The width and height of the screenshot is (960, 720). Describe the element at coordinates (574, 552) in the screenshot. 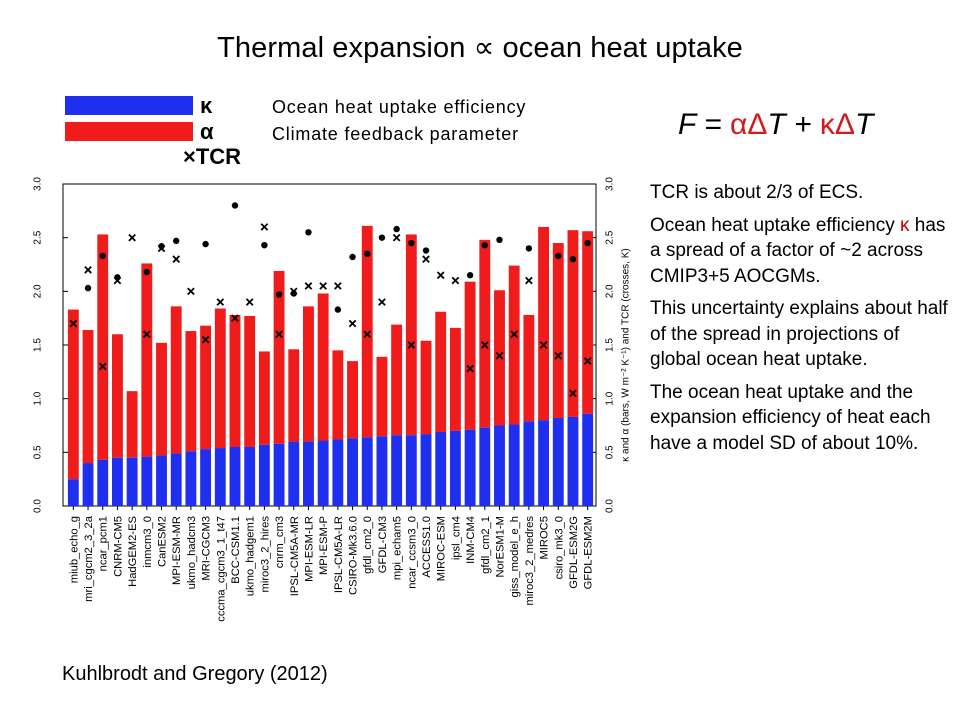

I see `x-tick-label: GFDL-ESM2G` at that location.